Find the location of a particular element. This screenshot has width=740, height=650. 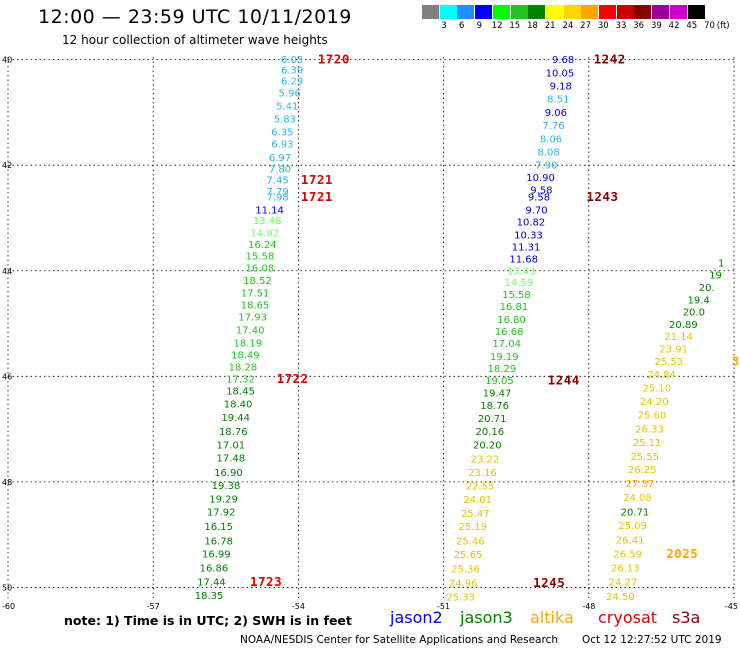

x-tick-label: -60 is located at coordinates (8, 606).